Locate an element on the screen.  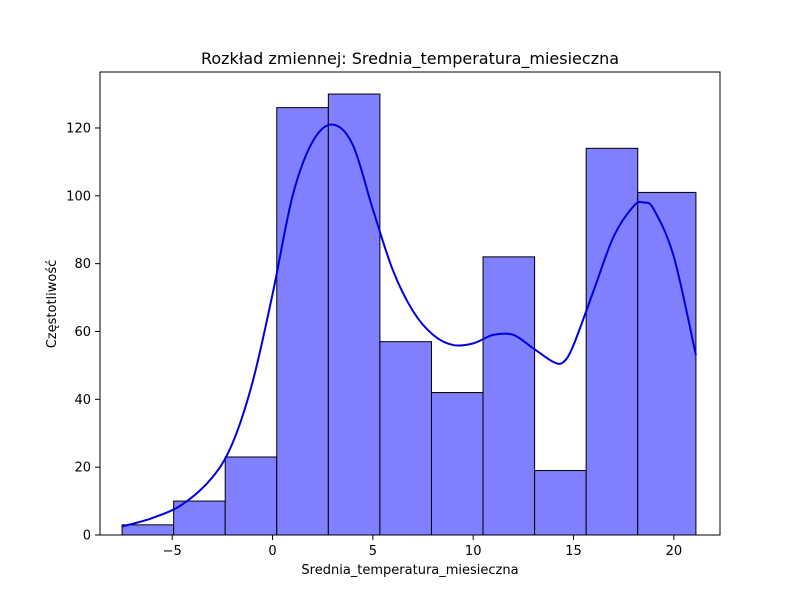
y-axis-label: Częstotliwość is located at coordinates (52, 304).